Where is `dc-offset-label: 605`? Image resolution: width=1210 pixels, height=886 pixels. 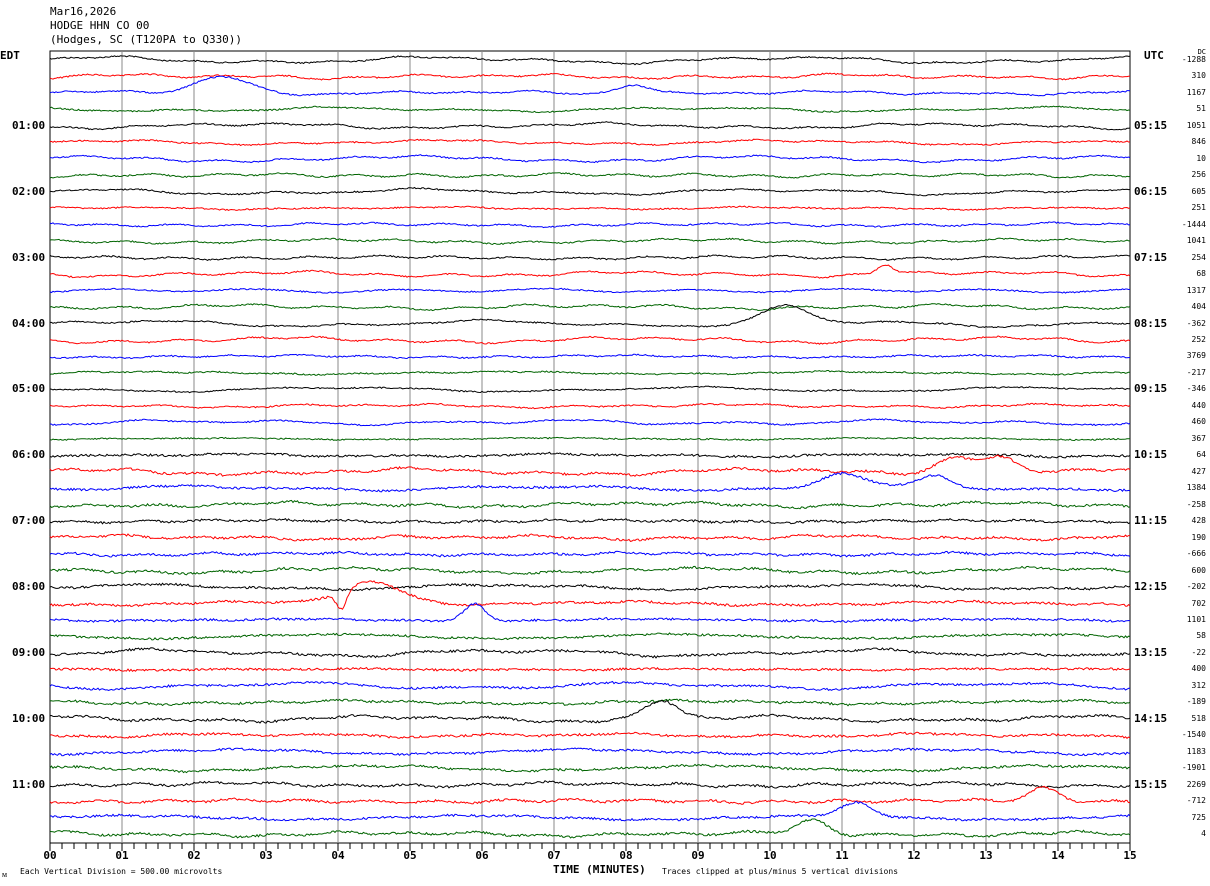
dc-offset-label: 605 is located at coordinates (1198, 191).